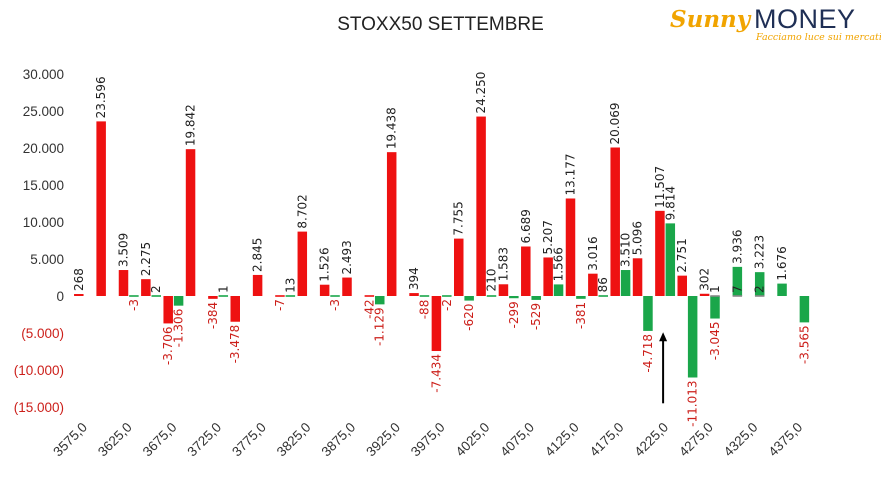  I want to click on data-label: -4.718, so click(648, 353).